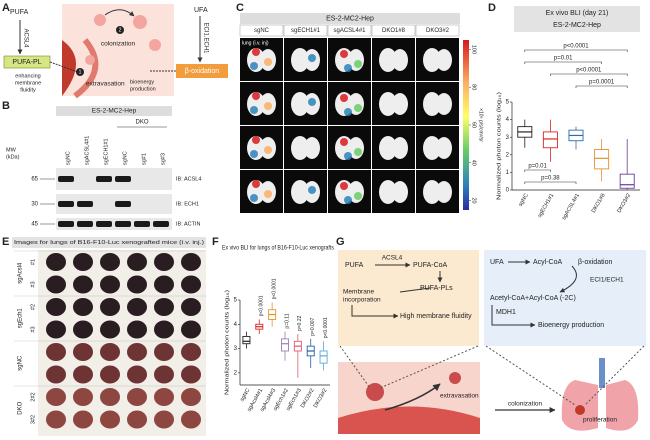  I want to click on label: sgNC, so click(68, 158).